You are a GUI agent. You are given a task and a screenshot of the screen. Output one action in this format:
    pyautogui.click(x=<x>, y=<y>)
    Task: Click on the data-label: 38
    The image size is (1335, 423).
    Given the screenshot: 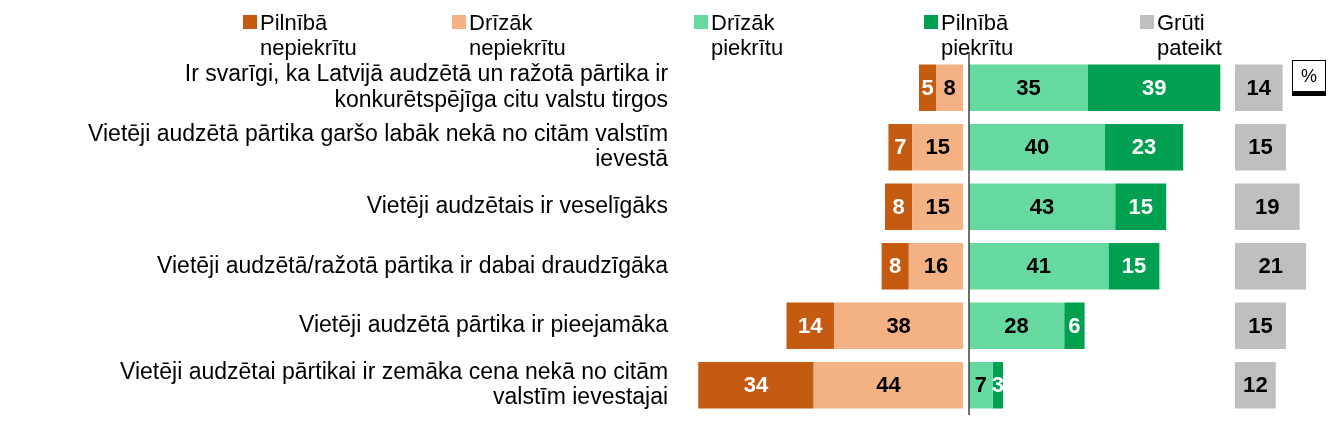 What is the action you would take?
    pyautogui.click(x=898, y=325)
    